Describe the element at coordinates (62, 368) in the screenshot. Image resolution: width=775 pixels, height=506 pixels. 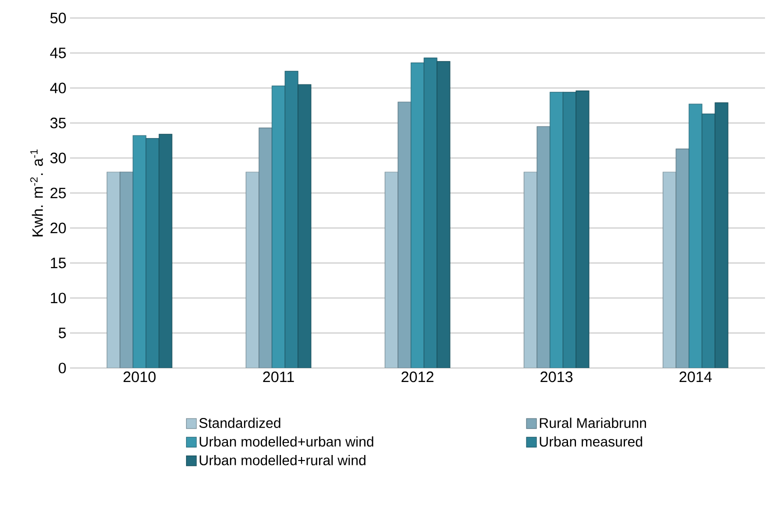
I see `y-tick-label: 0` at that location.